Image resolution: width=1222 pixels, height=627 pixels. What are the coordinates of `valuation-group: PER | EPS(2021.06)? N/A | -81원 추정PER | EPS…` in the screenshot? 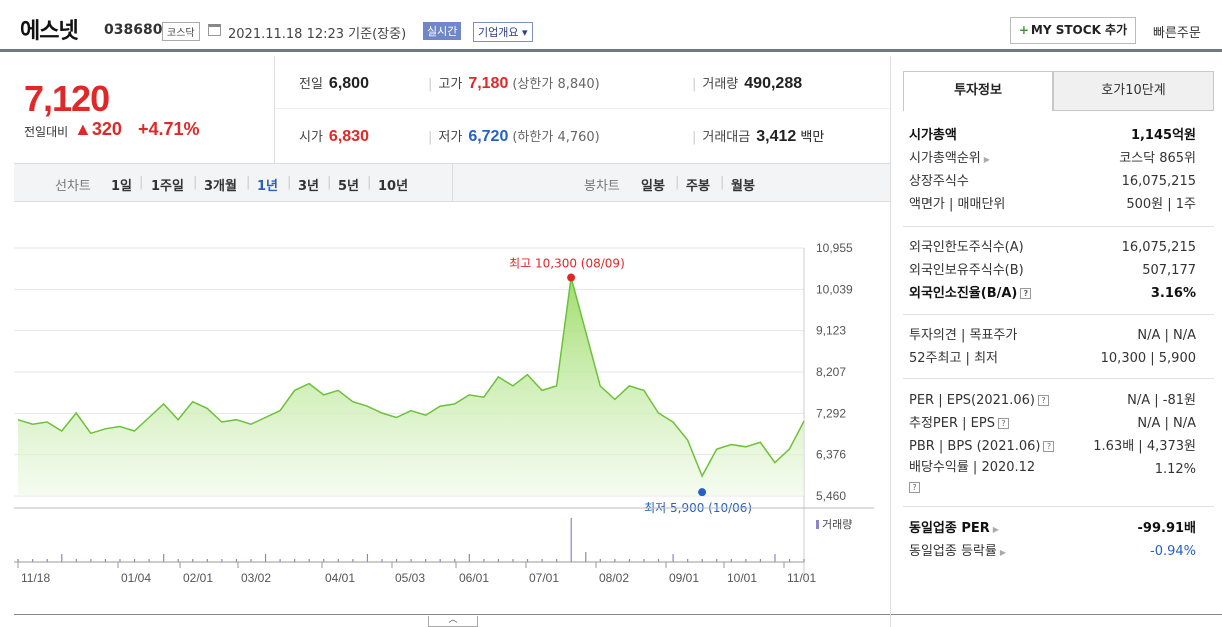 It's located at (1052, 441).